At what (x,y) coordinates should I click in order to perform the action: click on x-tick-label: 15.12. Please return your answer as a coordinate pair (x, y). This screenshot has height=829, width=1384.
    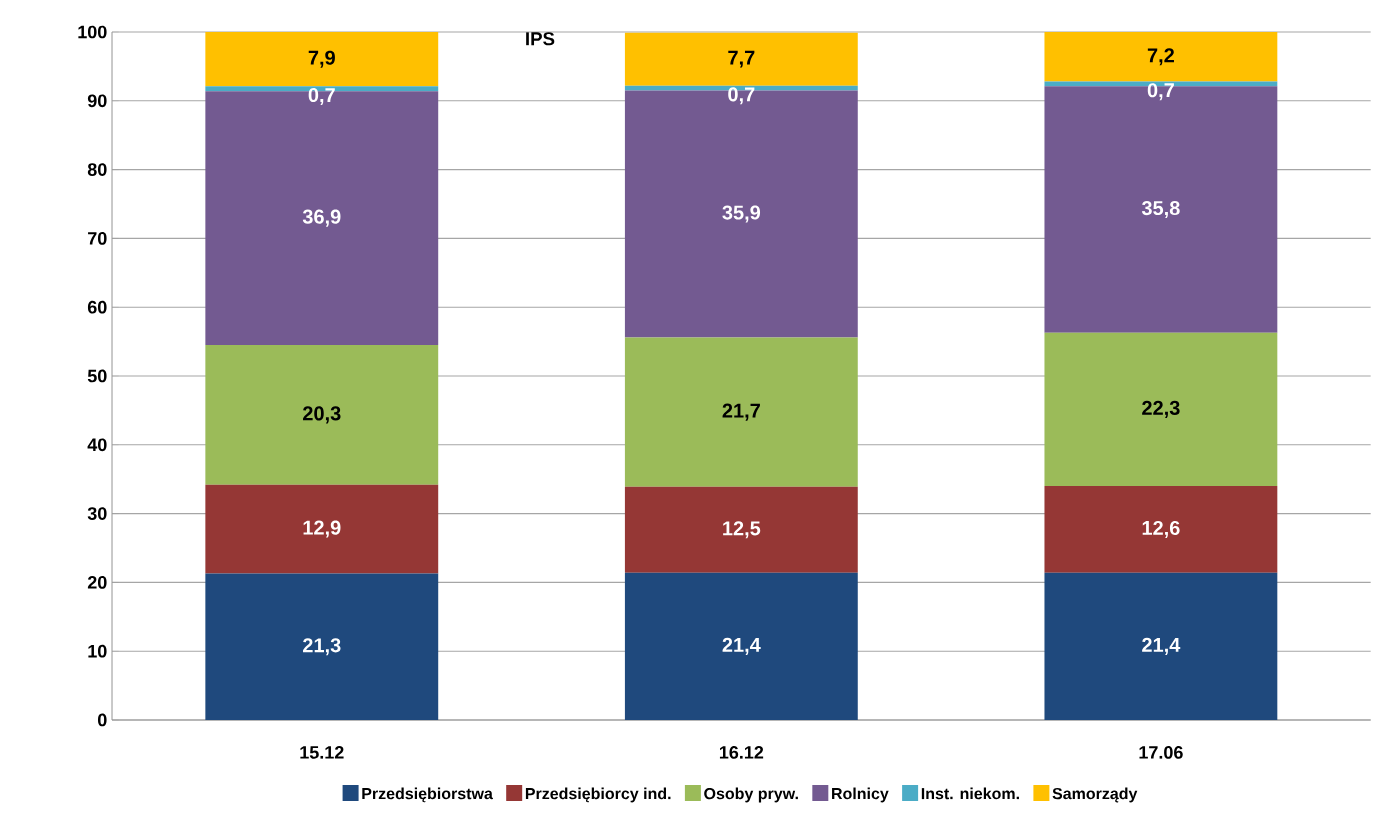
    Looking at the image, I should click on (322, 752).